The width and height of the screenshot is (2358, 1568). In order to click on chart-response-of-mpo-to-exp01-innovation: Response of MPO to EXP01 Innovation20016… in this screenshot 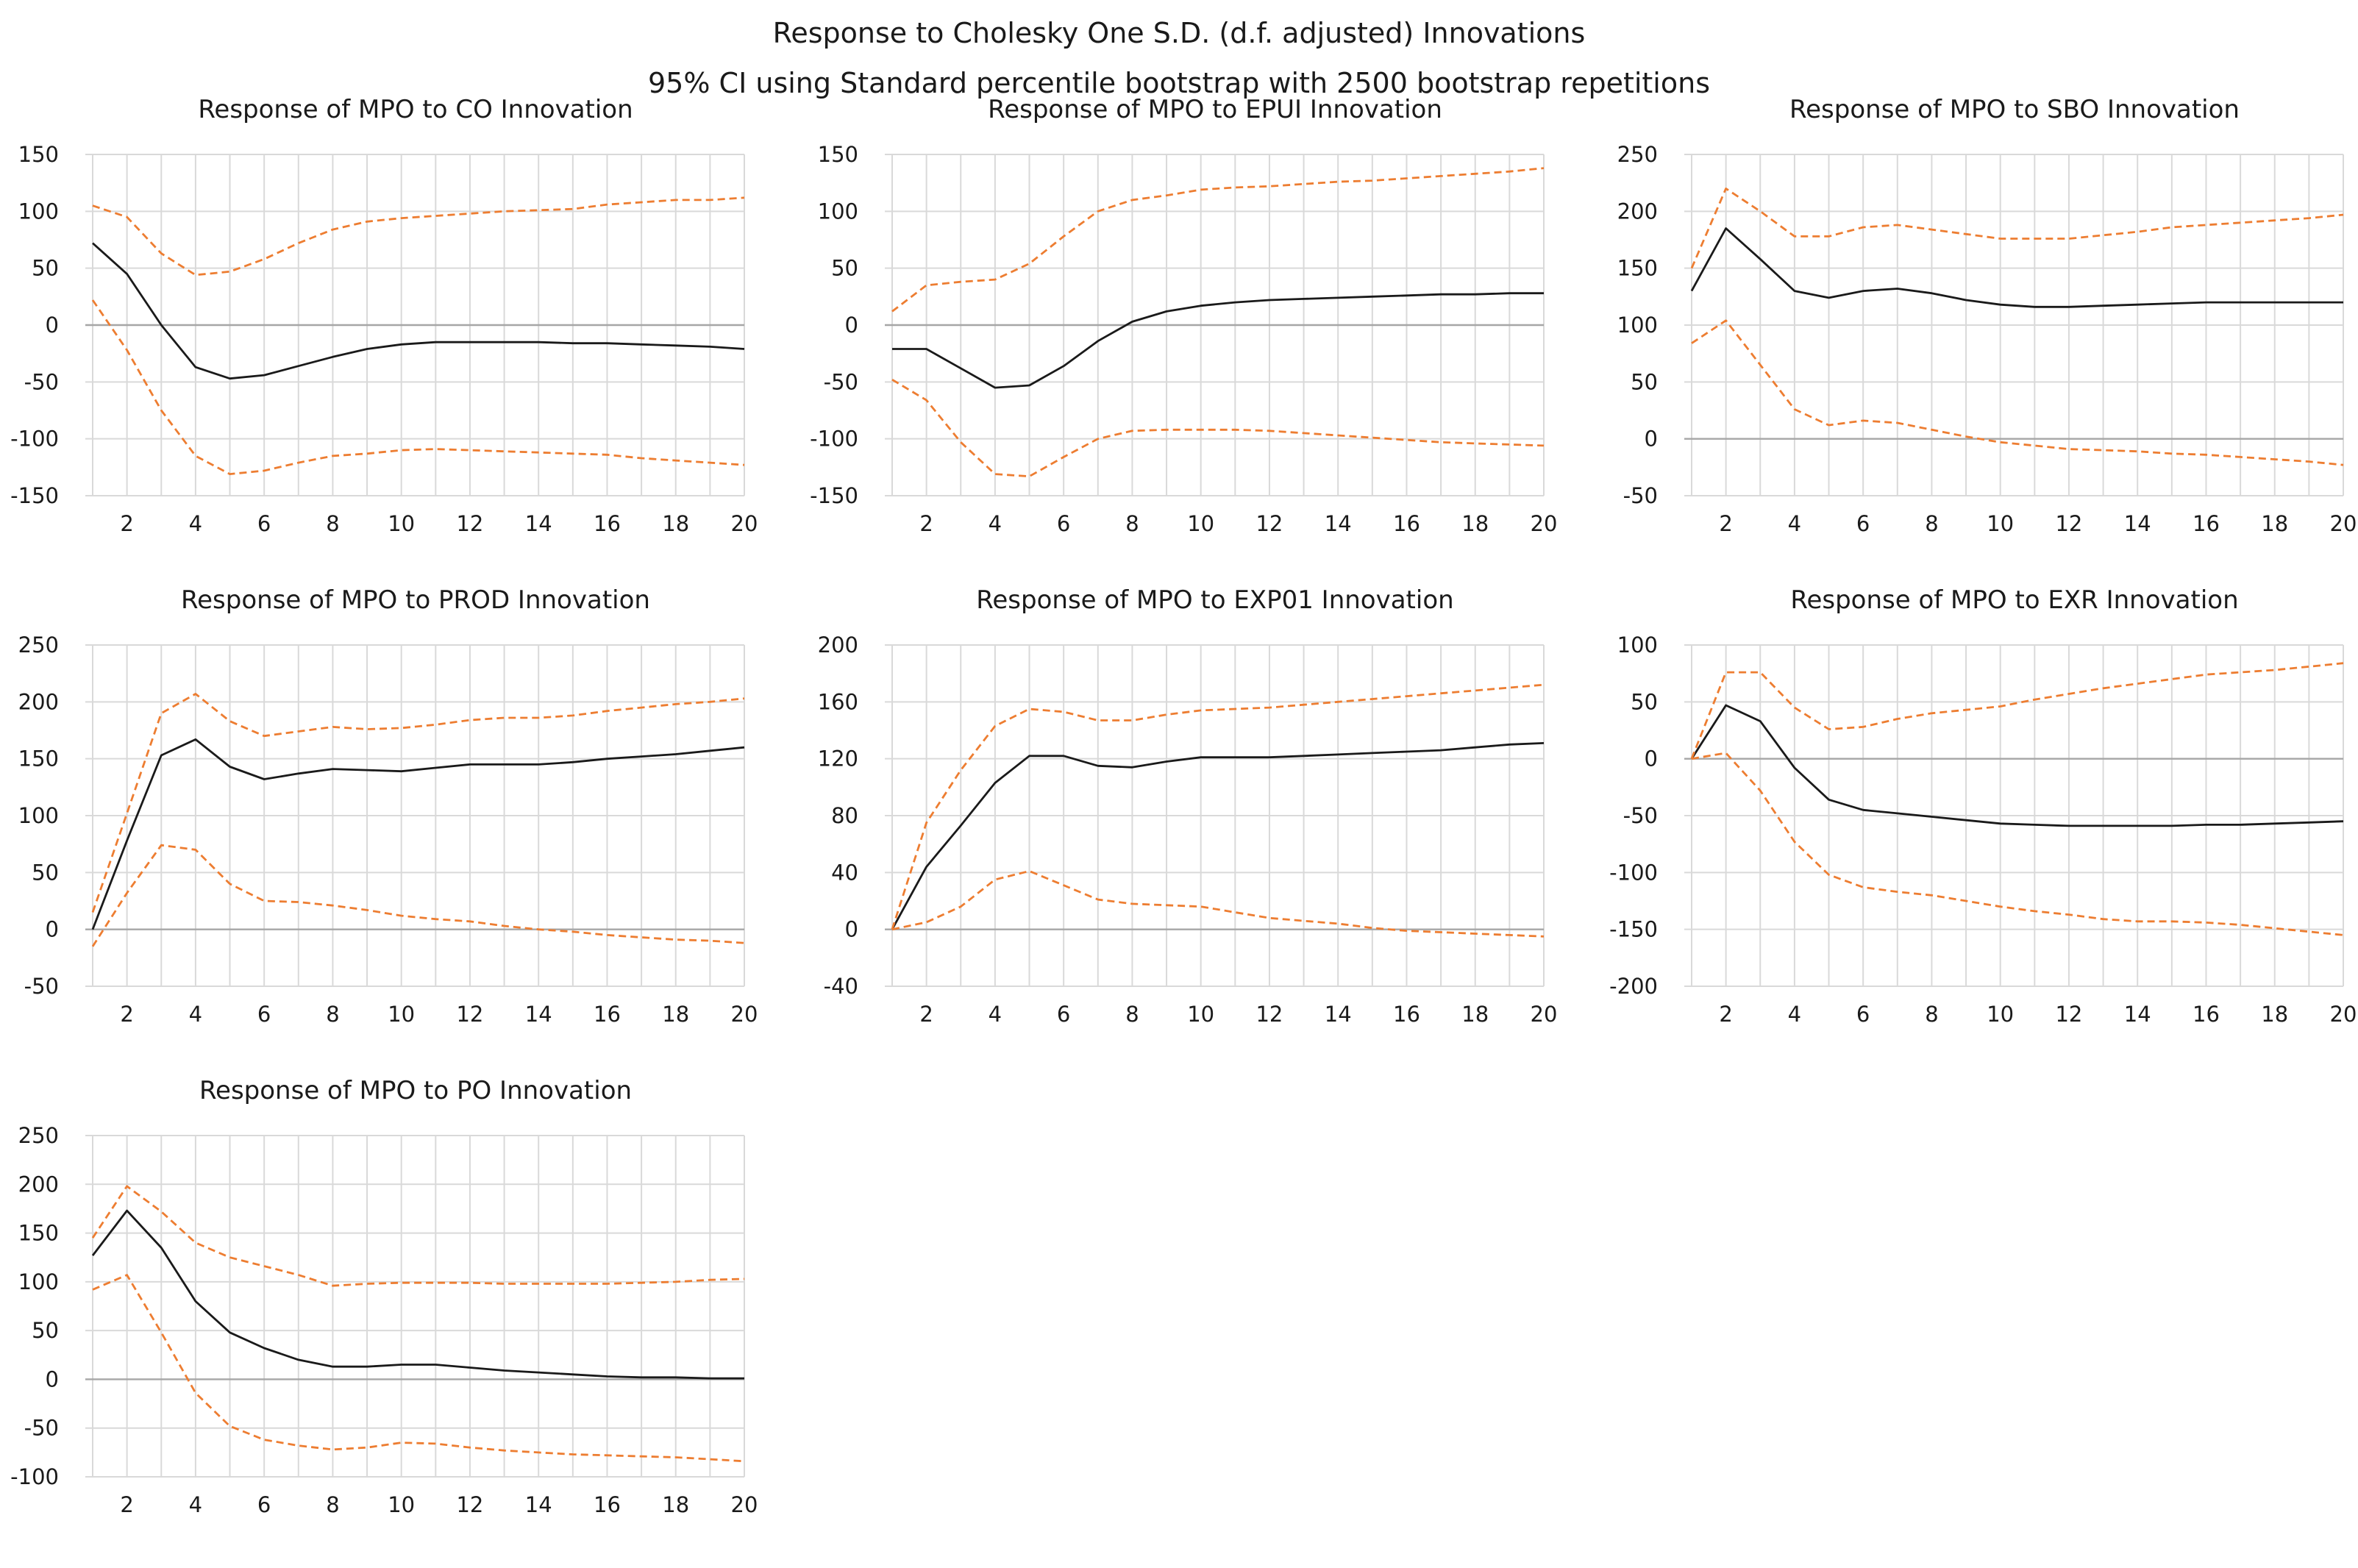, I will do `click(1188, 806)`.